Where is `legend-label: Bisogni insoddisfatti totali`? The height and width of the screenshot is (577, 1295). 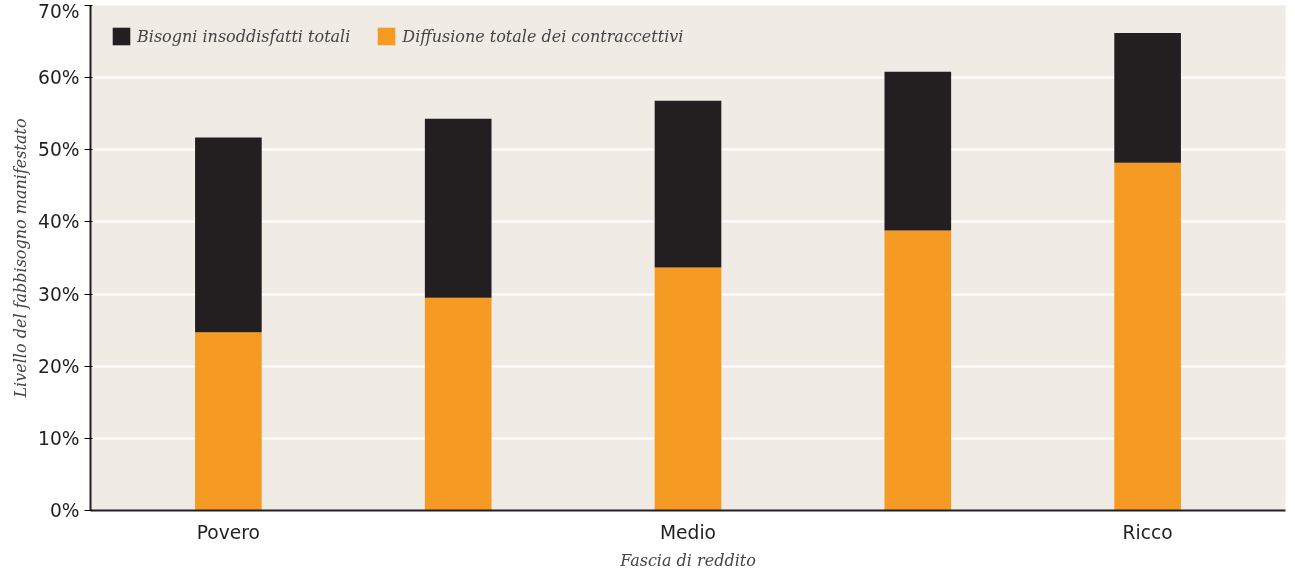
legend-label: Bisogni insoddisfatti totali is located at coordinates (244, 36).